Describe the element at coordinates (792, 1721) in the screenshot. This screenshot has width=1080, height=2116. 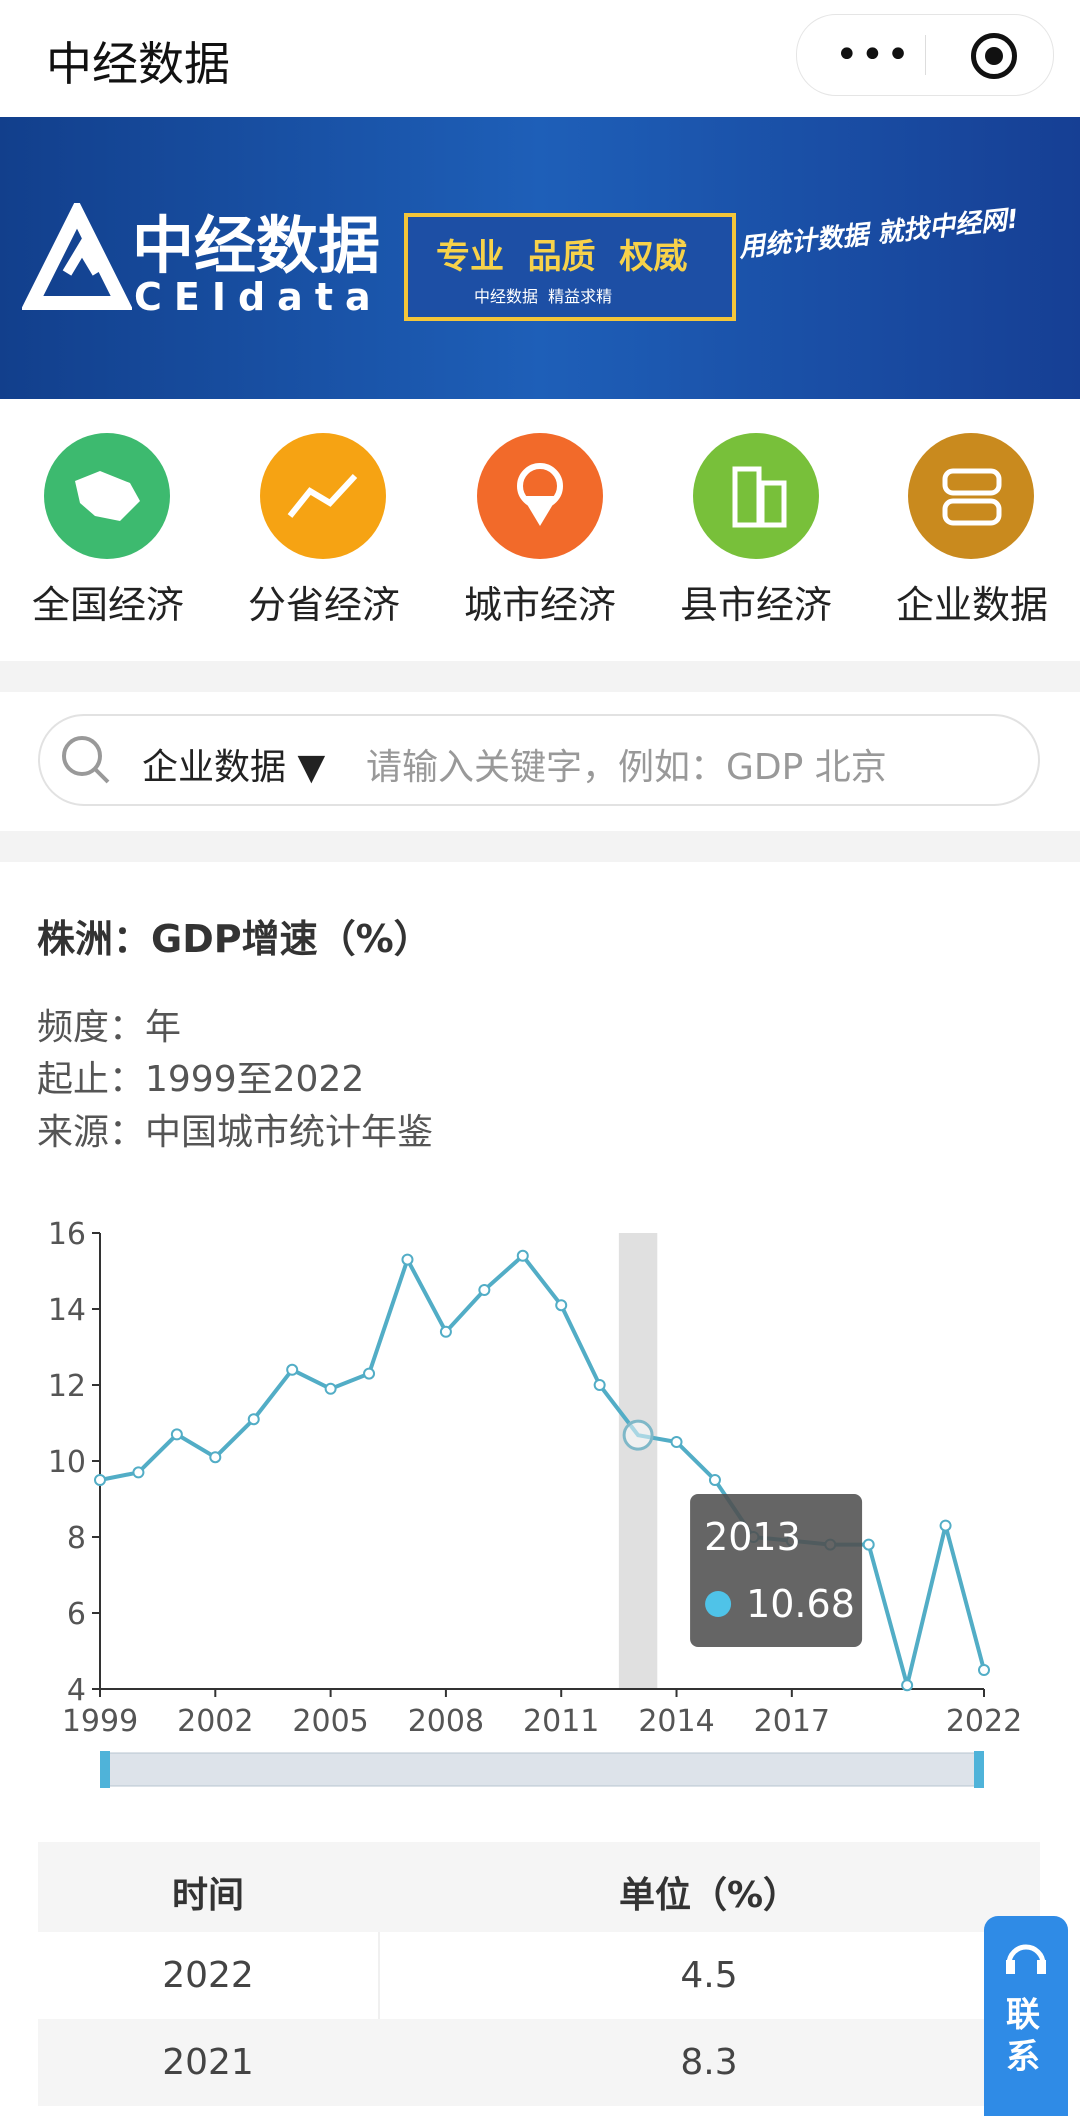
I see `x-tick-label: 2017` at that location.